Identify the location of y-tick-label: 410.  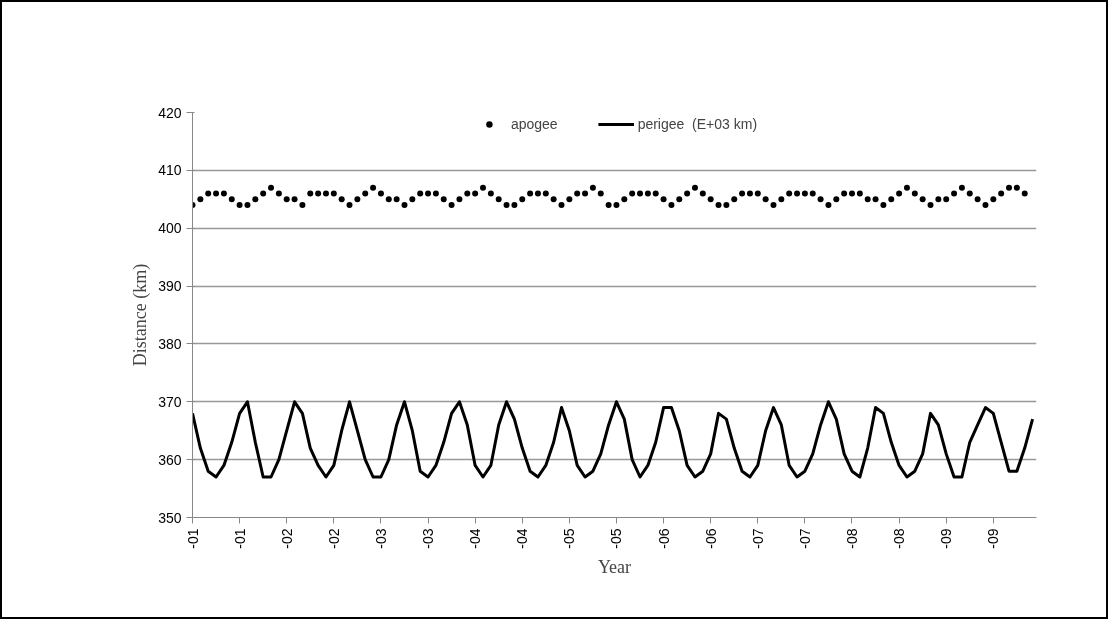
(170, 170).